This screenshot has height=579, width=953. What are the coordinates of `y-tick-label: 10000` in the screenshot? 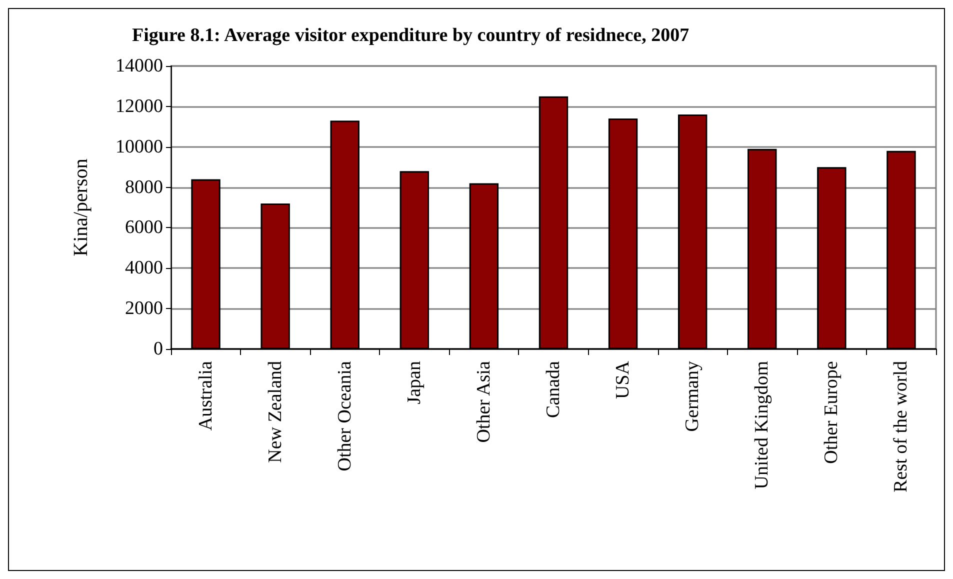 It's located at (139, 147).